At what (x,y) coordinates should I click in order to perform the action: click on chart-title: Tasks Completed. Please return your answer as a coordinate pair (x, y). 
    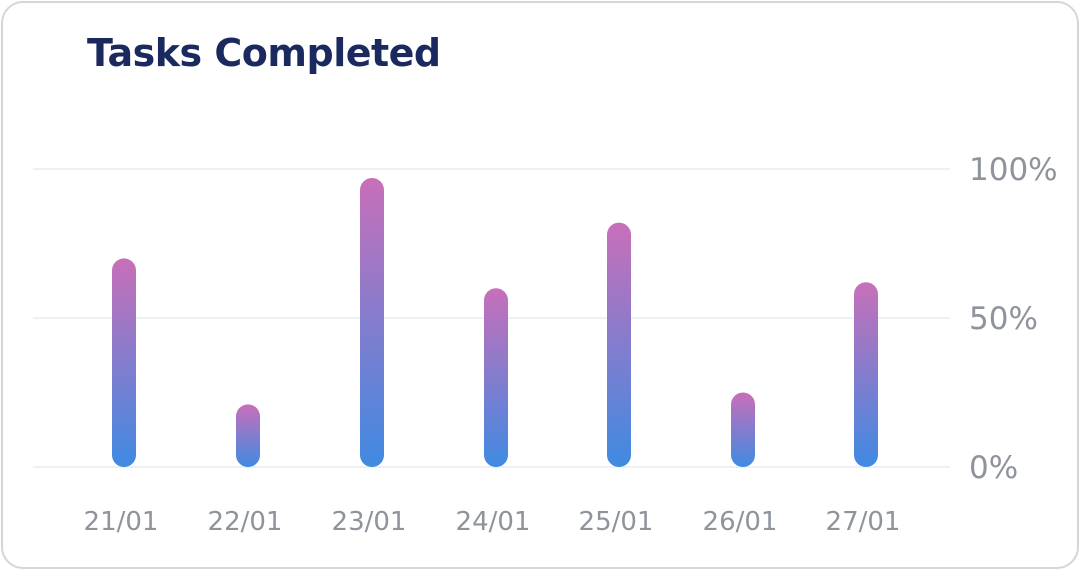
    Looking at the image, I should click on (264, 53).